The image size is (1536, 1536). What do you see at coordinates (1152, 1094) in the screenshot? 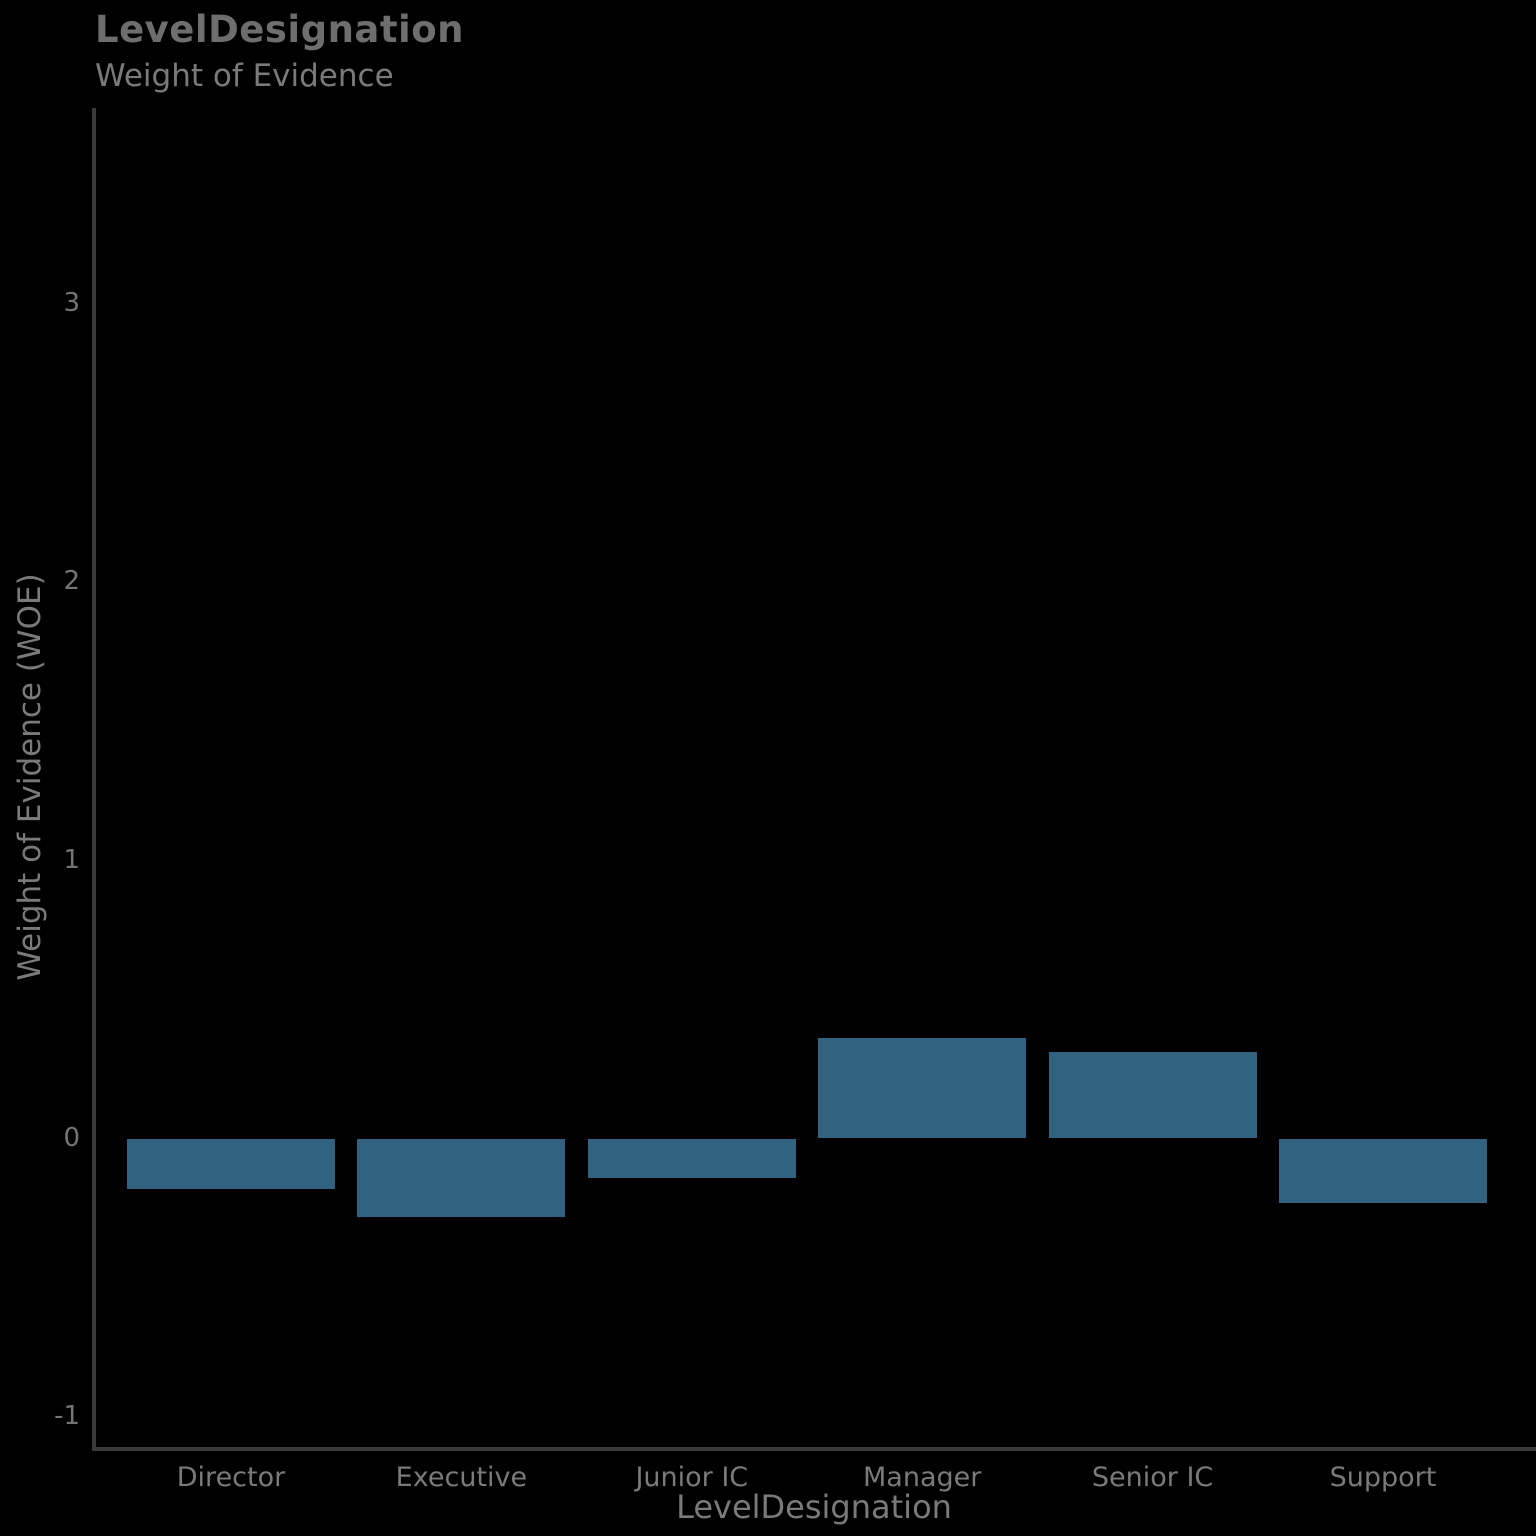
I see `bar-senior-ic` at bounding box center [1152, 1094].